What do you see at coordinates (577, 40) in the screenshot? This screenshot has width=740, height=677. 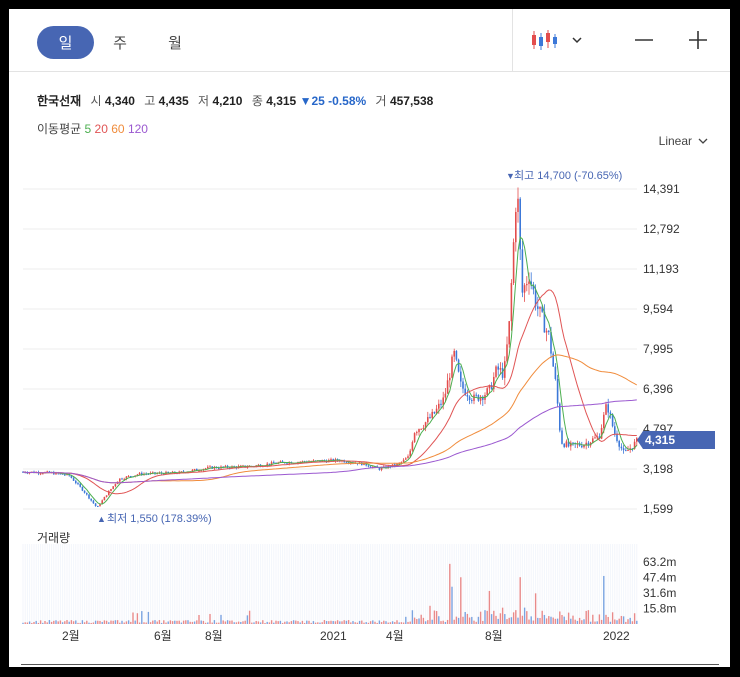 I see `chevron-down-icon` at bounding box center [577, 40].